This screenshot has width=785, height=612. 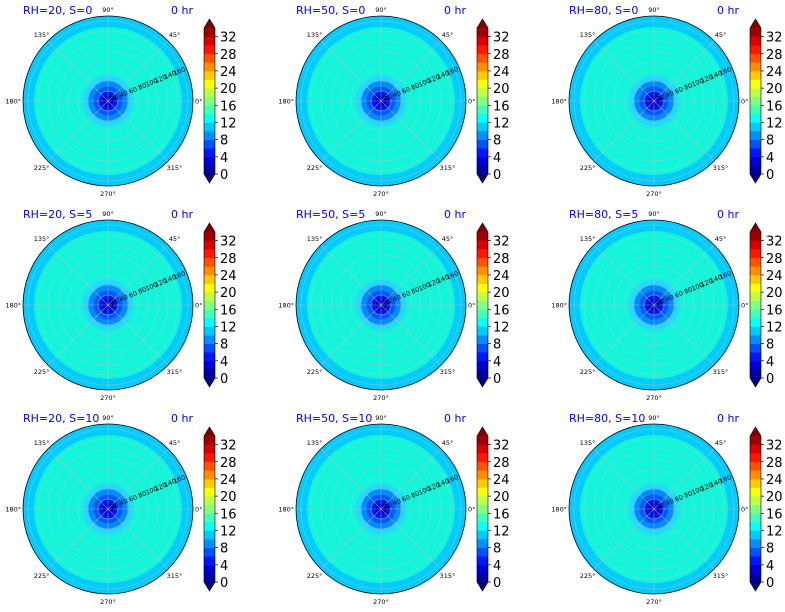 I want to click on colorbar-tick-label: 4, so click(x=497, y=362).